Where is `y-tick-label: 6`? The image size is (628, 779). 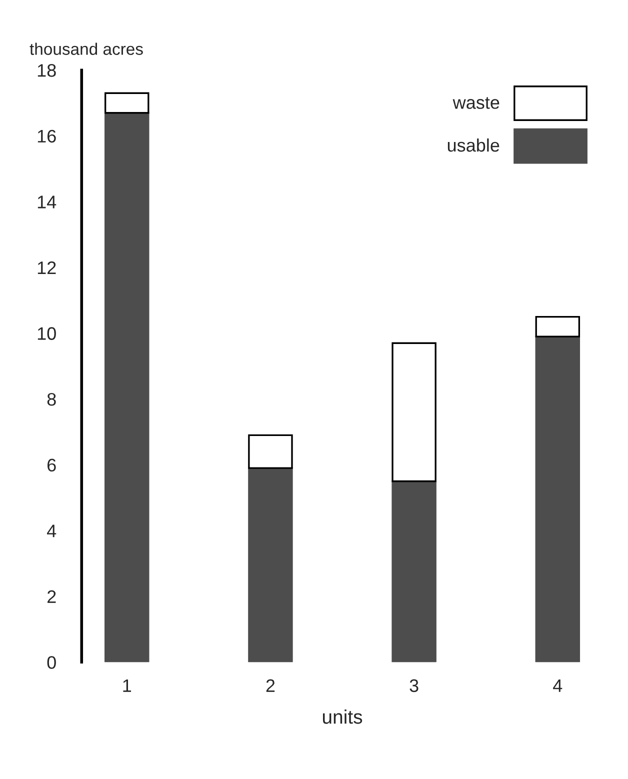 y-tick-label: 6 is located at coordinates (52, 465).